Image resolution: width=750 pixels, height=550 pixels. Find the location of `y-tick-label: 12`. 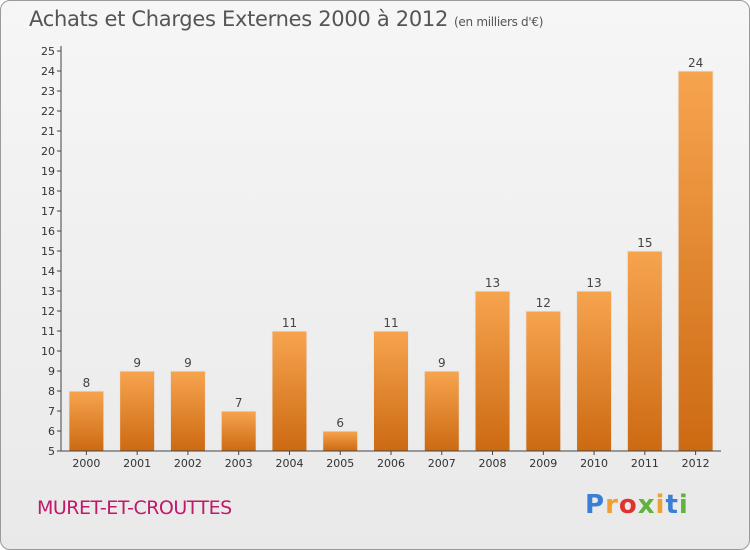

y-tick-label: 12 is located at coordinates (48, 311).